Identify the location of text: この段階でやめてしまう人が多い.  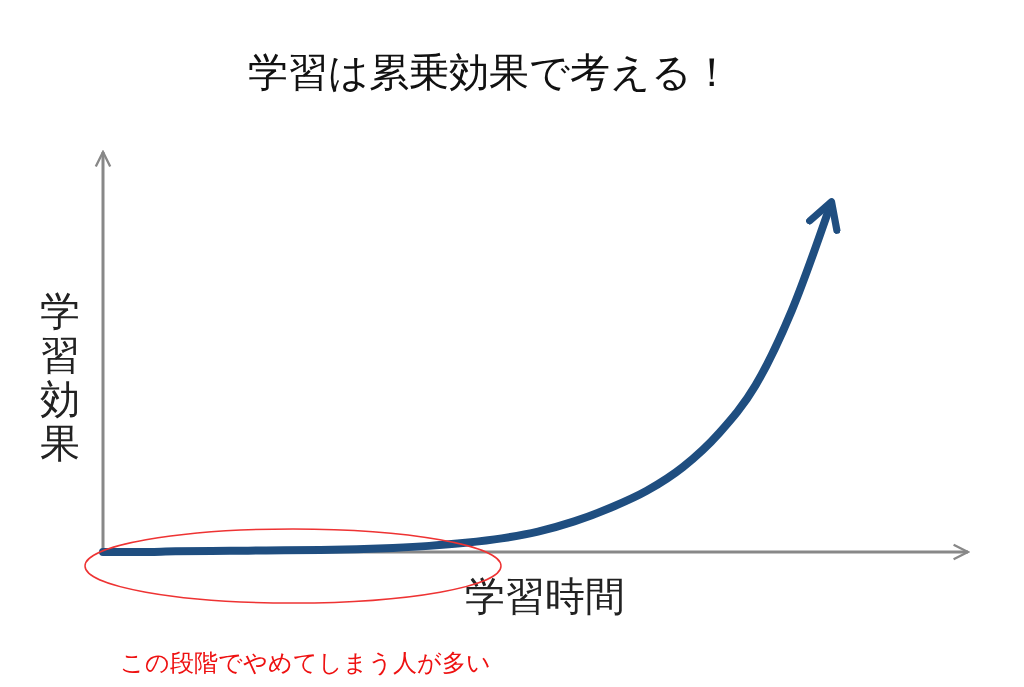
(305, 663).